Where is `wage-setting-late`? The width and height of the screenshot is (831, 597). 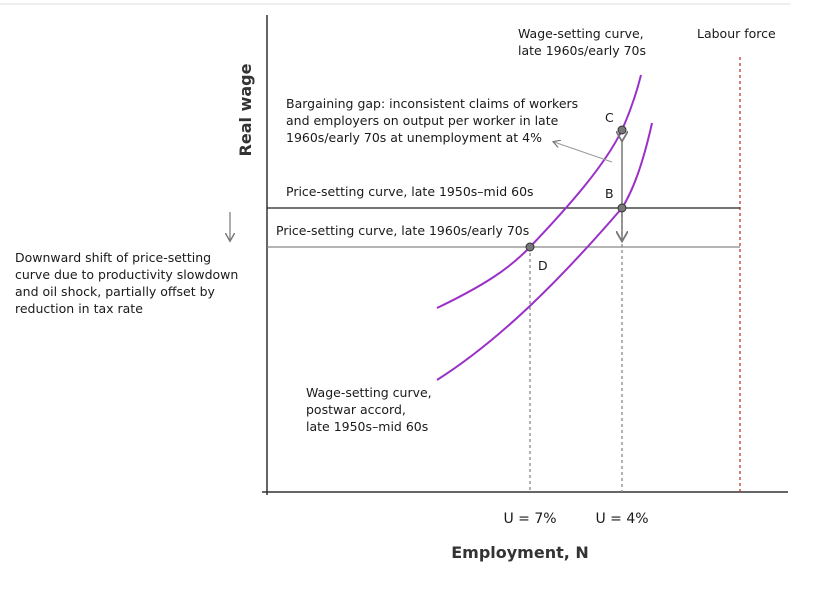 wage-setting-late is located at coordinates (539, 191).